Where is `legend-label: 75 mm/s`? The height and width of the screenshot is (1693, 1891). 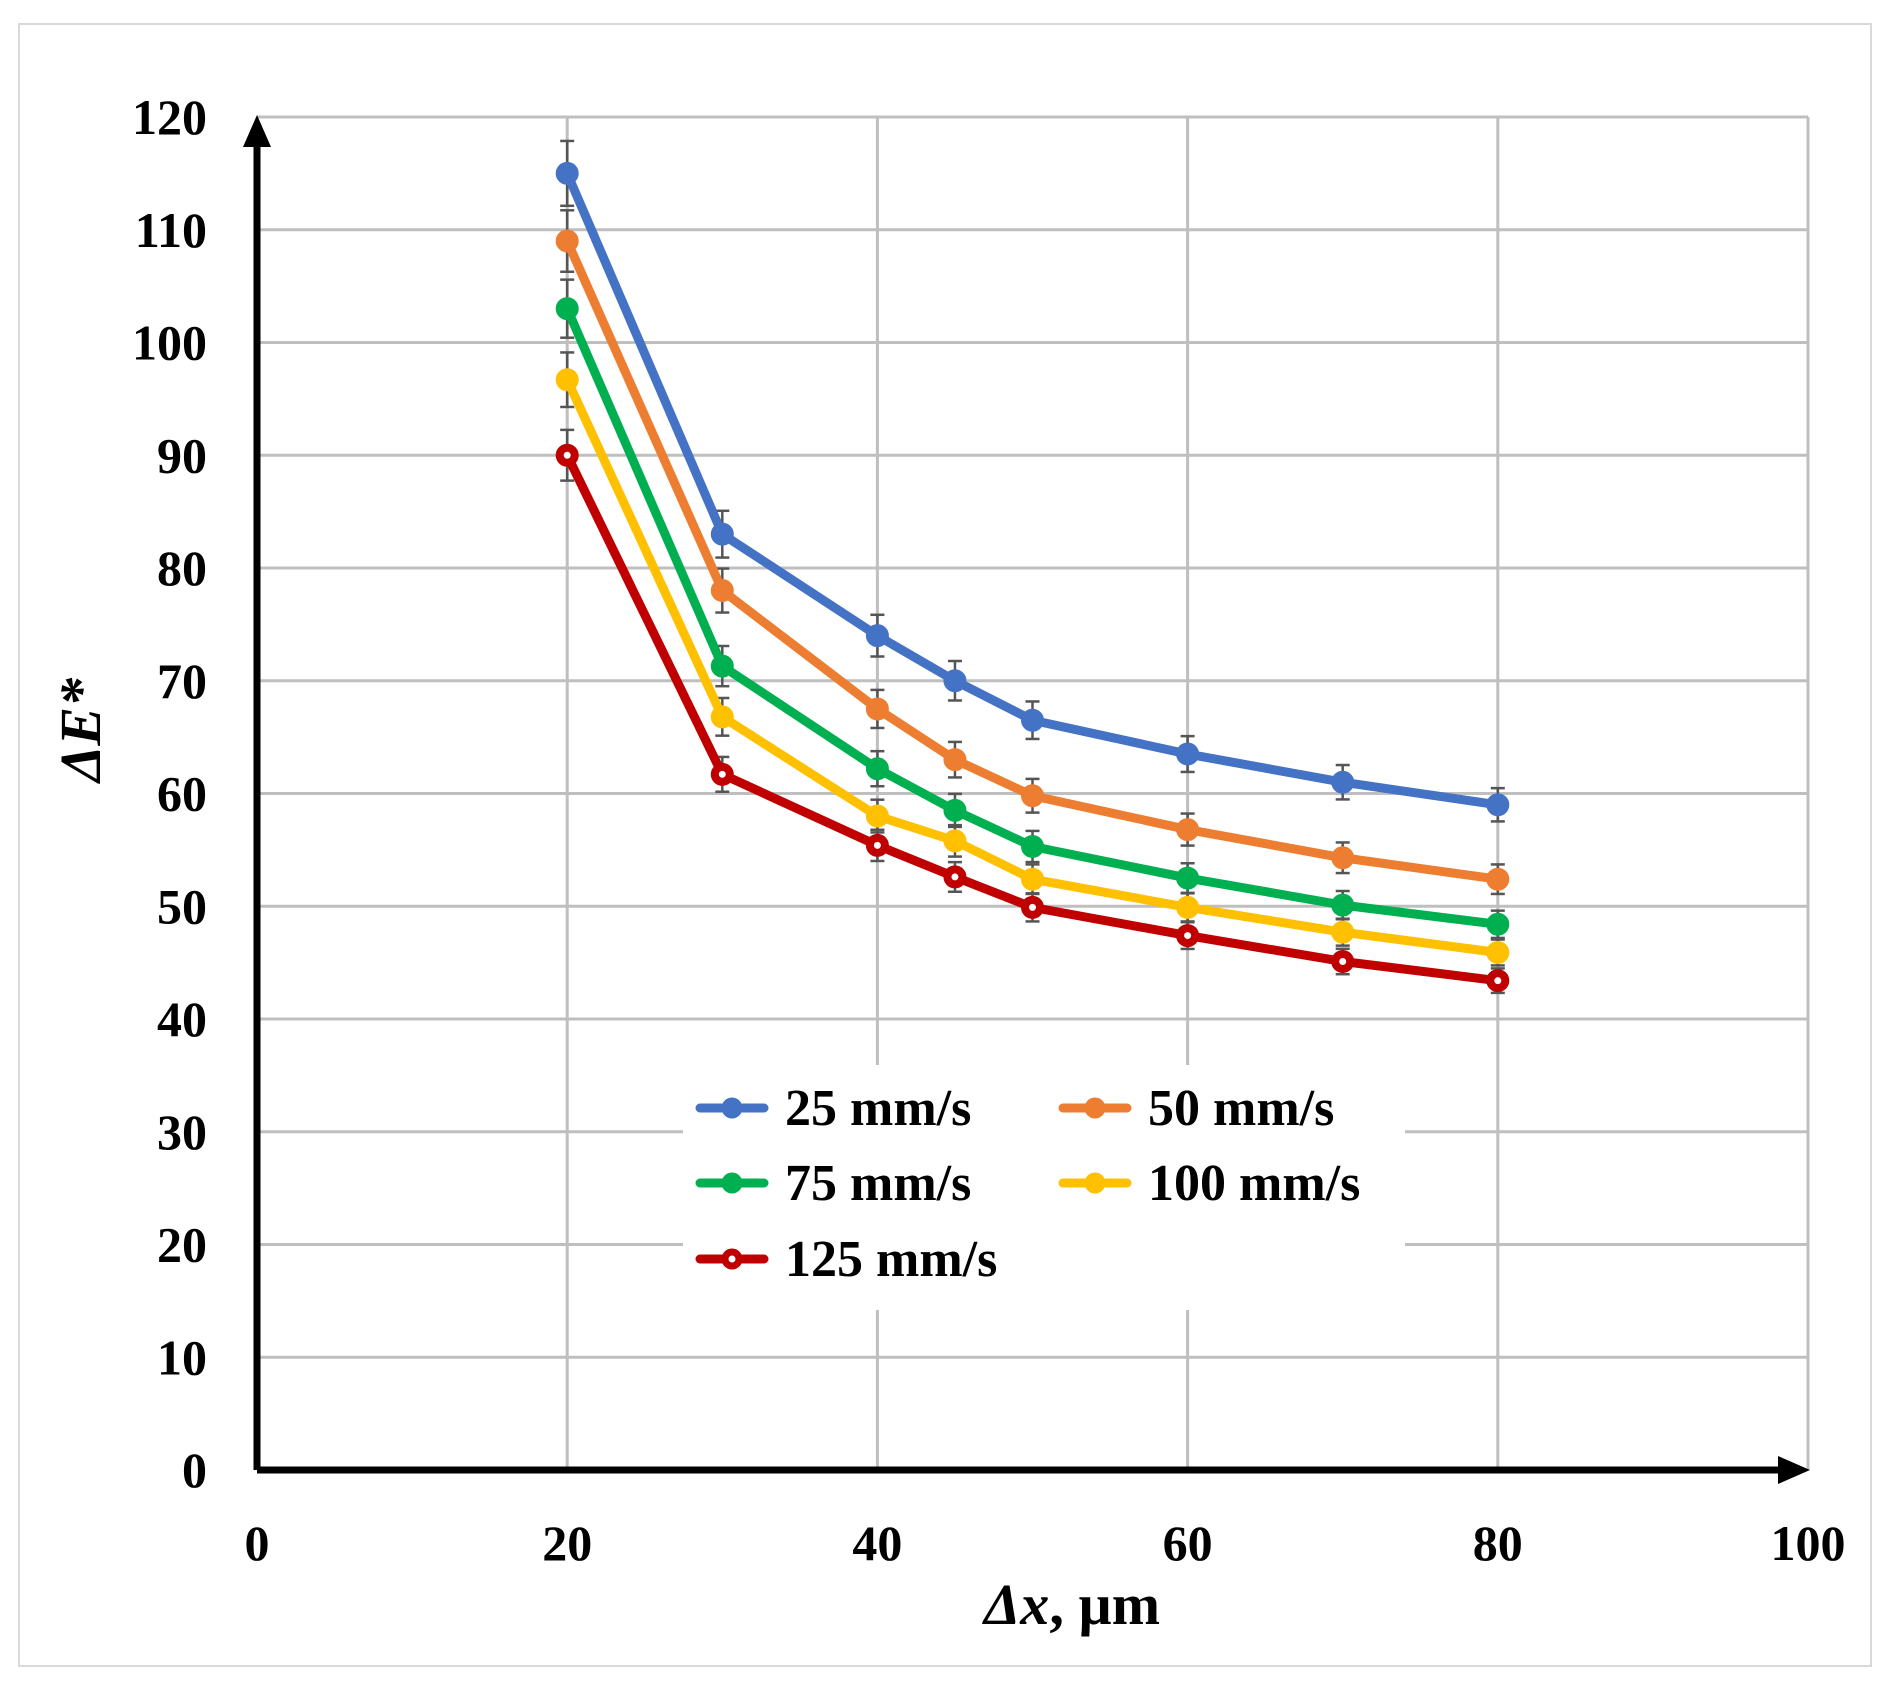
legend-label: 75 mm/s is located at coordinates (878, 1183).